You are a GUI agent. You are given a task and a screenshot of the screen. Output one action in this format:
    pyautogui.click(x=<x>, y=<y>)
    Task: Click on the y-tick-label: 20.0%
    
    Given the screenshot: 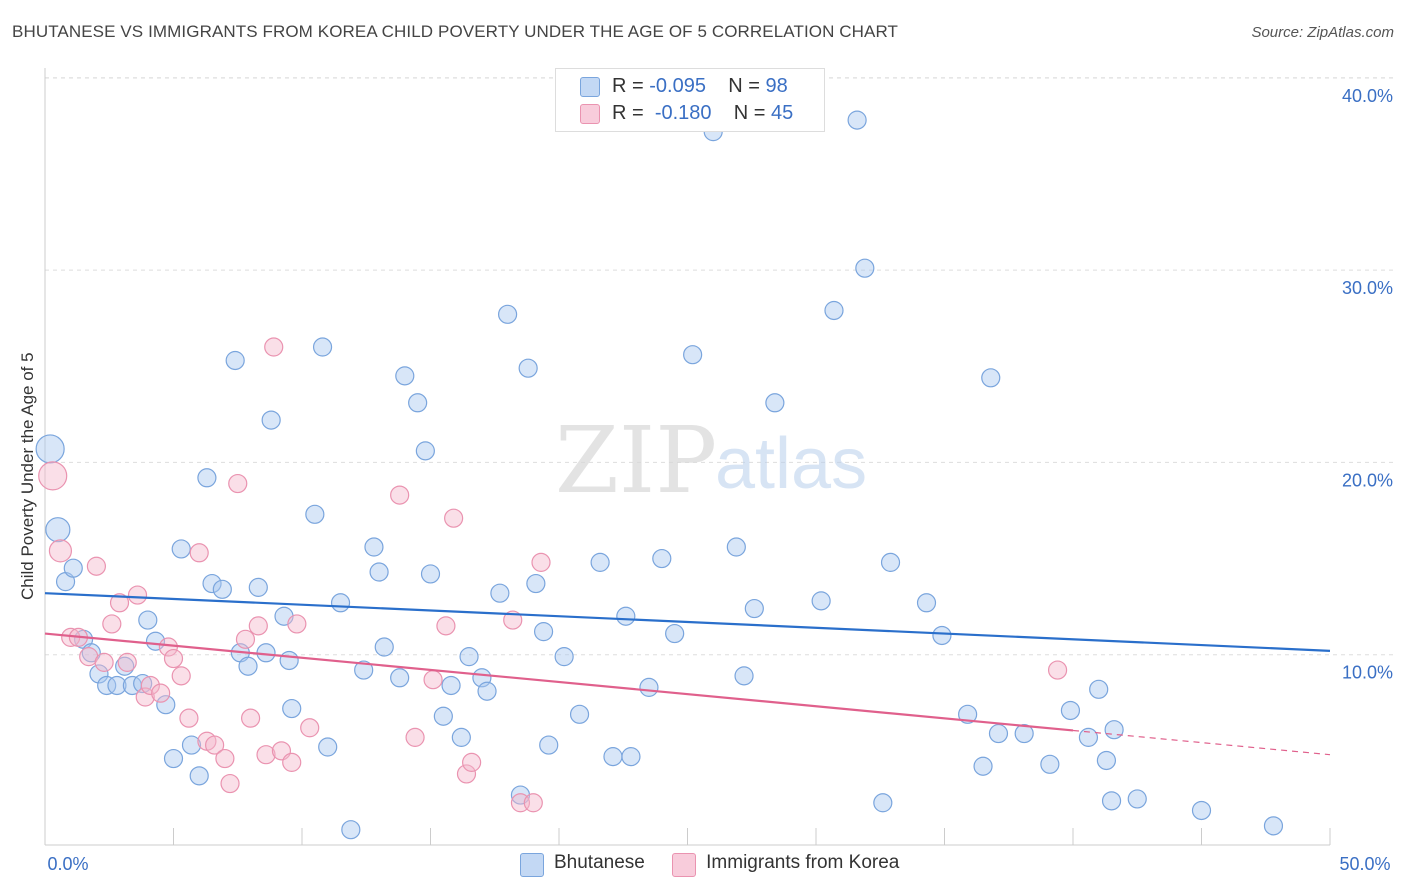 What is the action you would take?
    pyautogui.click(x=1367, y=480)
    